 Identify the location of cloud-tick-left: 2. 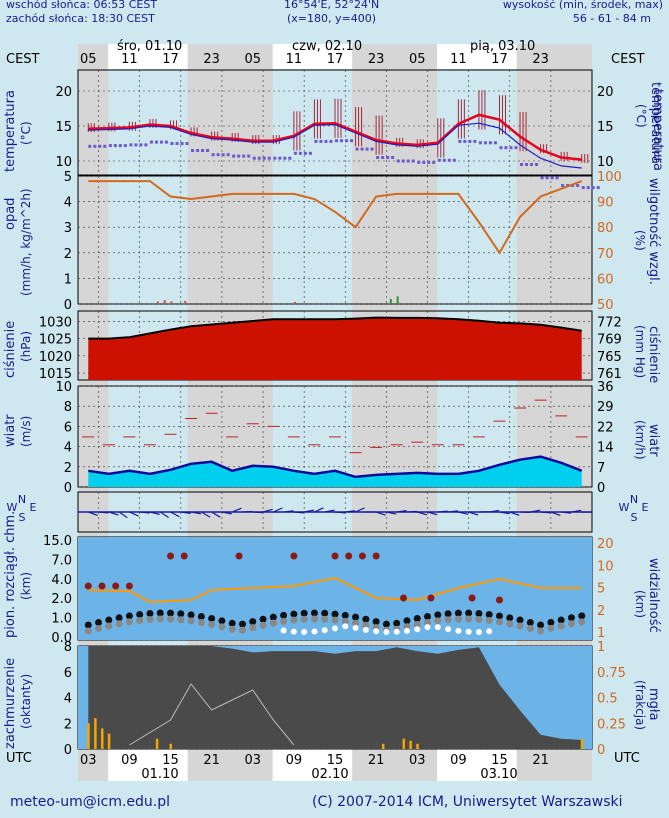
(68, 724).